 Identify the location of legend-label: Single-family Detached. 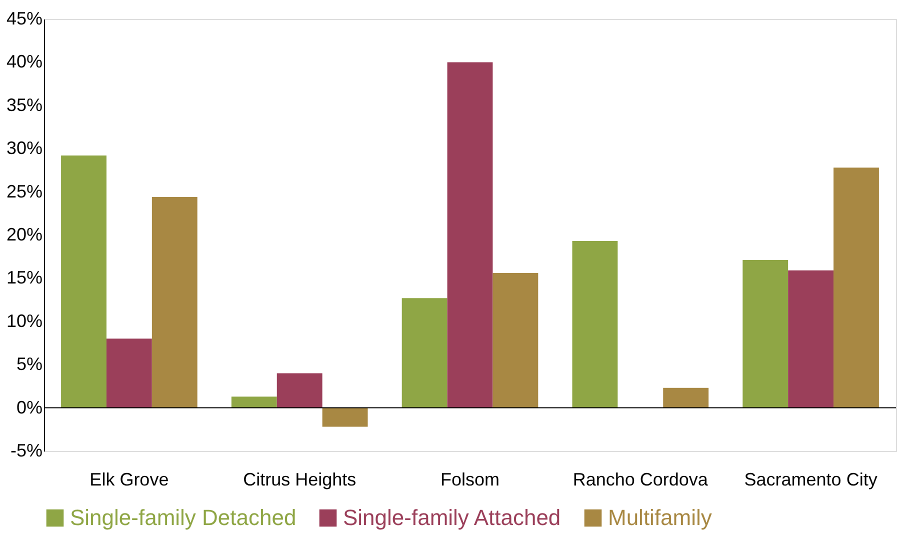
(183, 517).